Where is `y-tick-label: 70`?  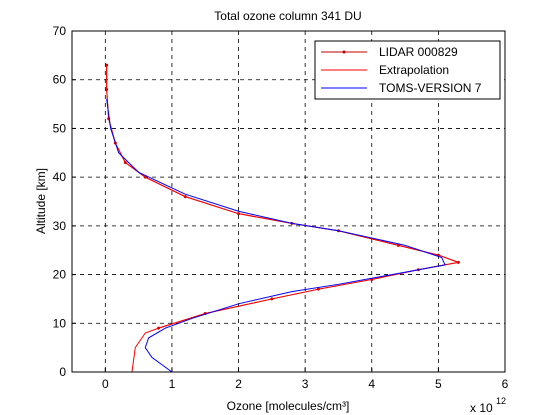 y-tick-label: 70 is located at coordinates (60, 31).